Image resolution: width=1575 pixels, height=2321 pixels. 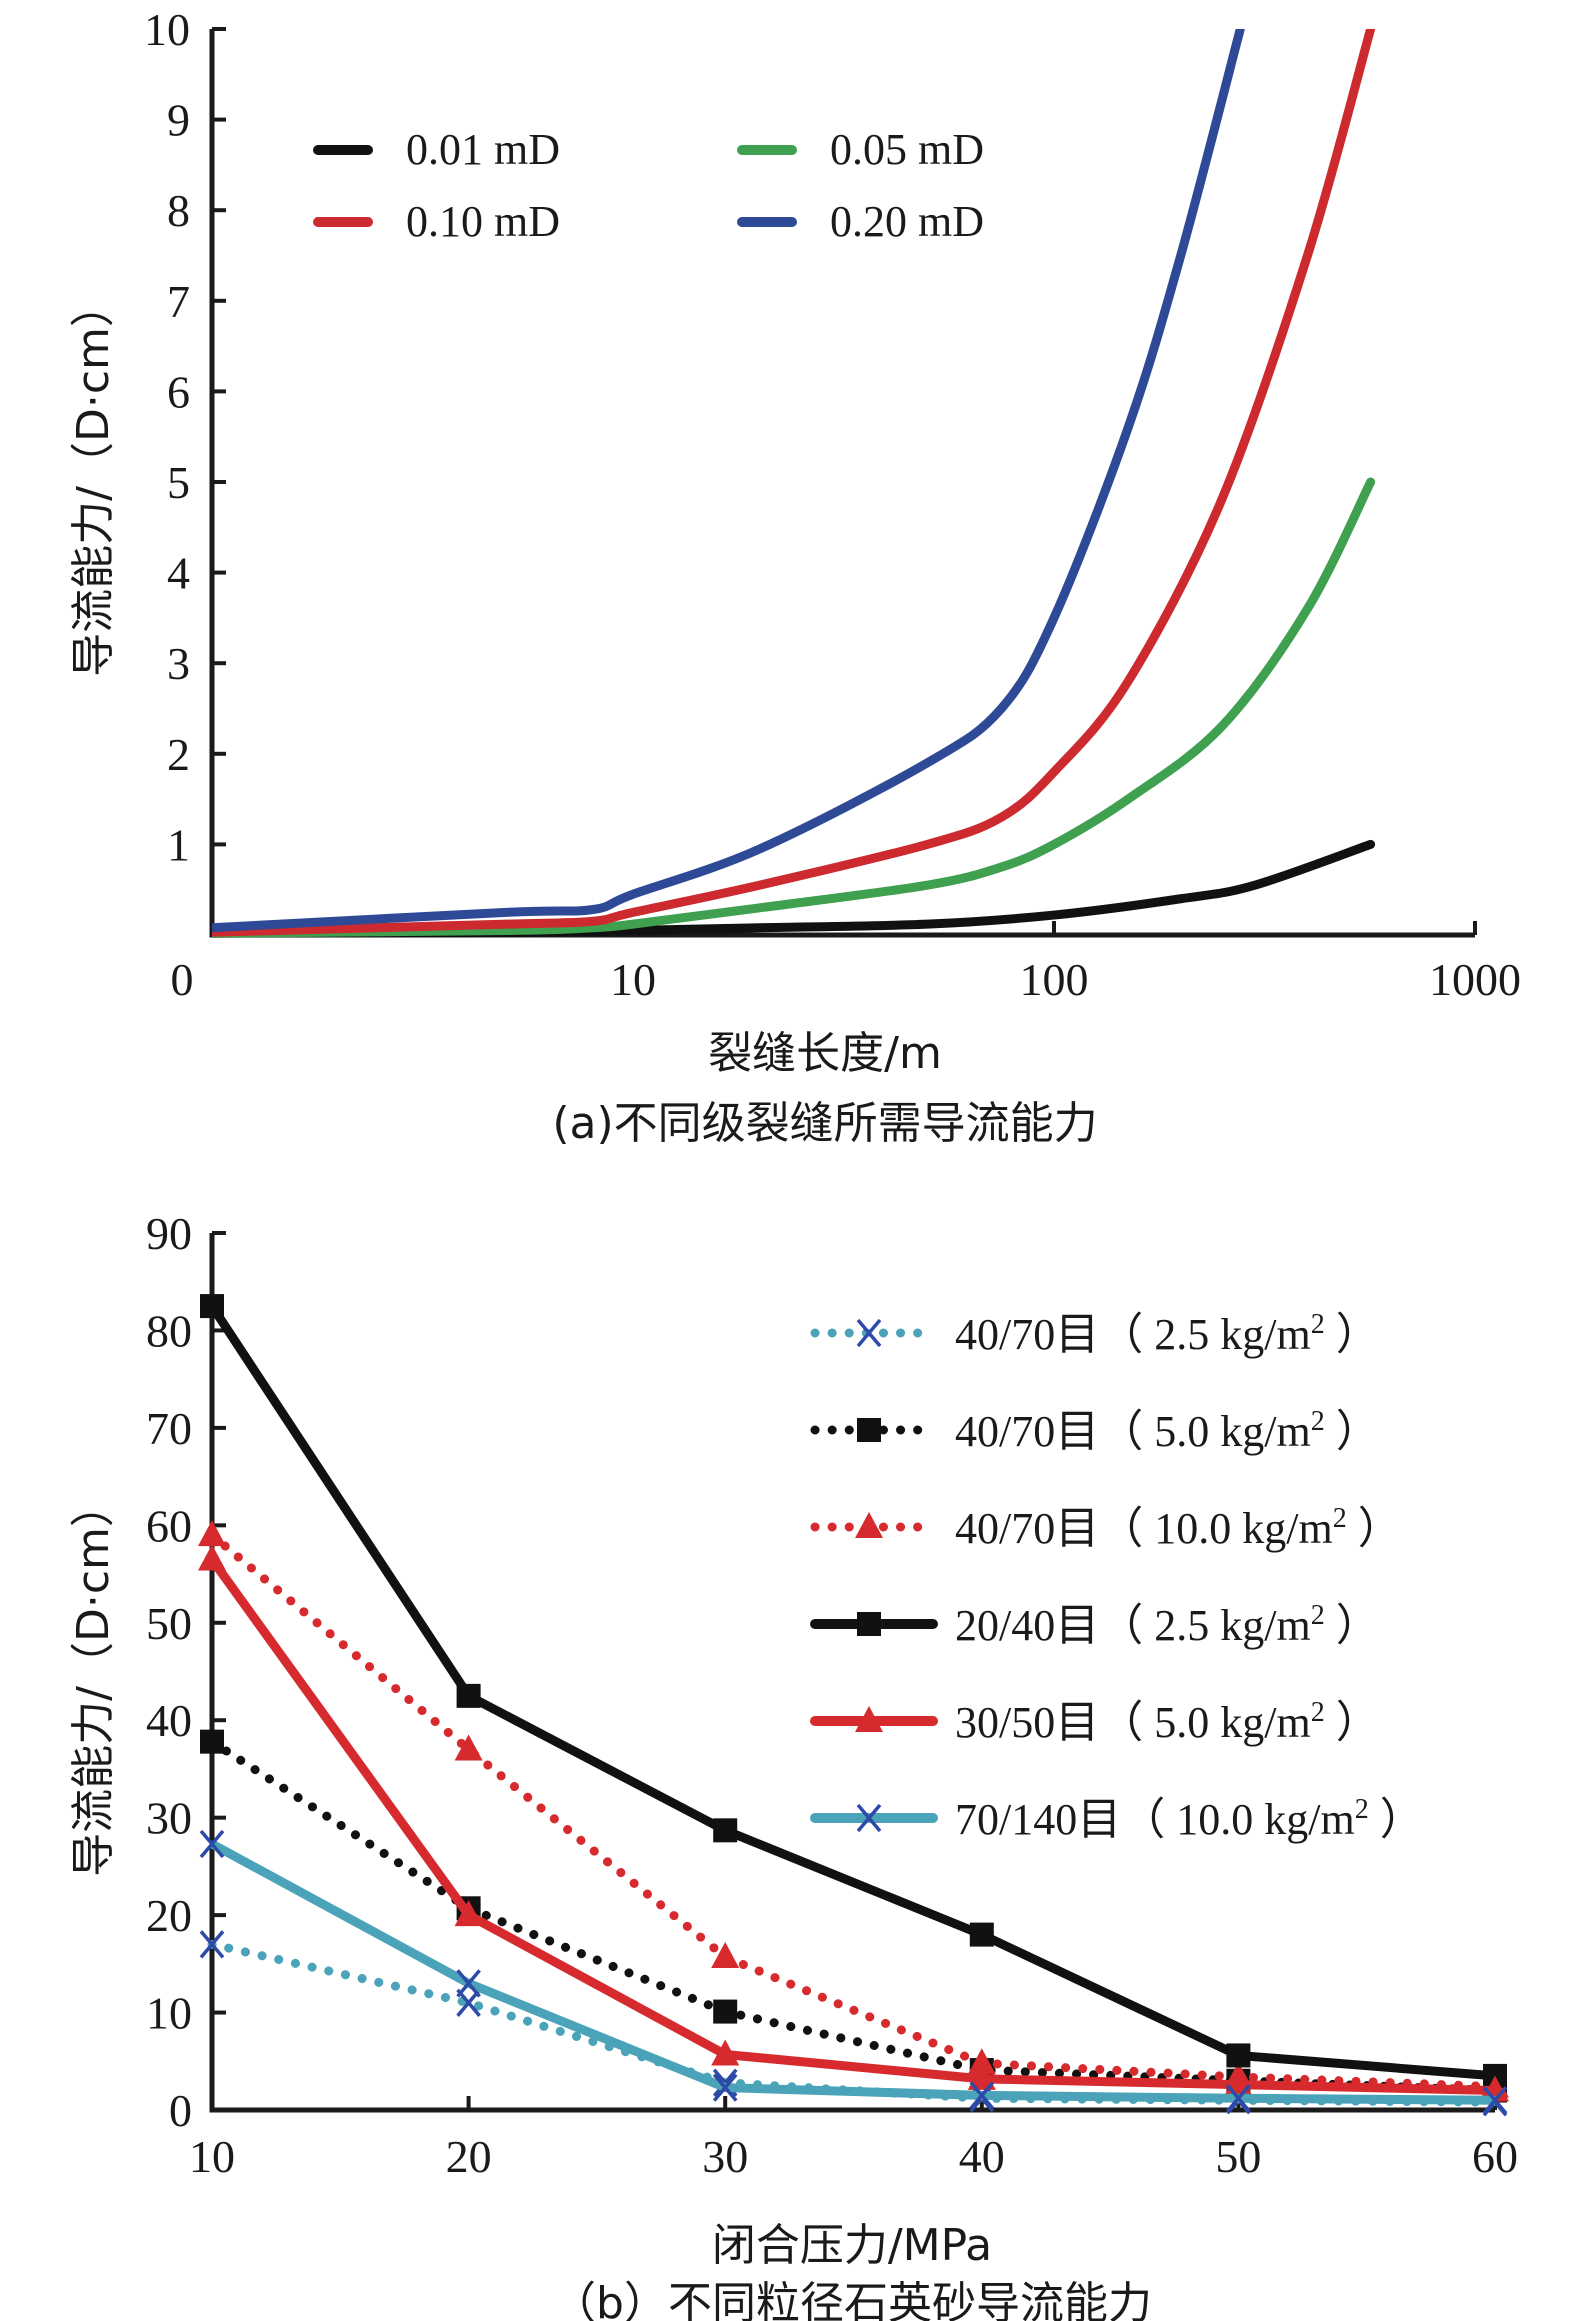 I want to click on y-tick-label: 80, so click(x=169, y=1330).